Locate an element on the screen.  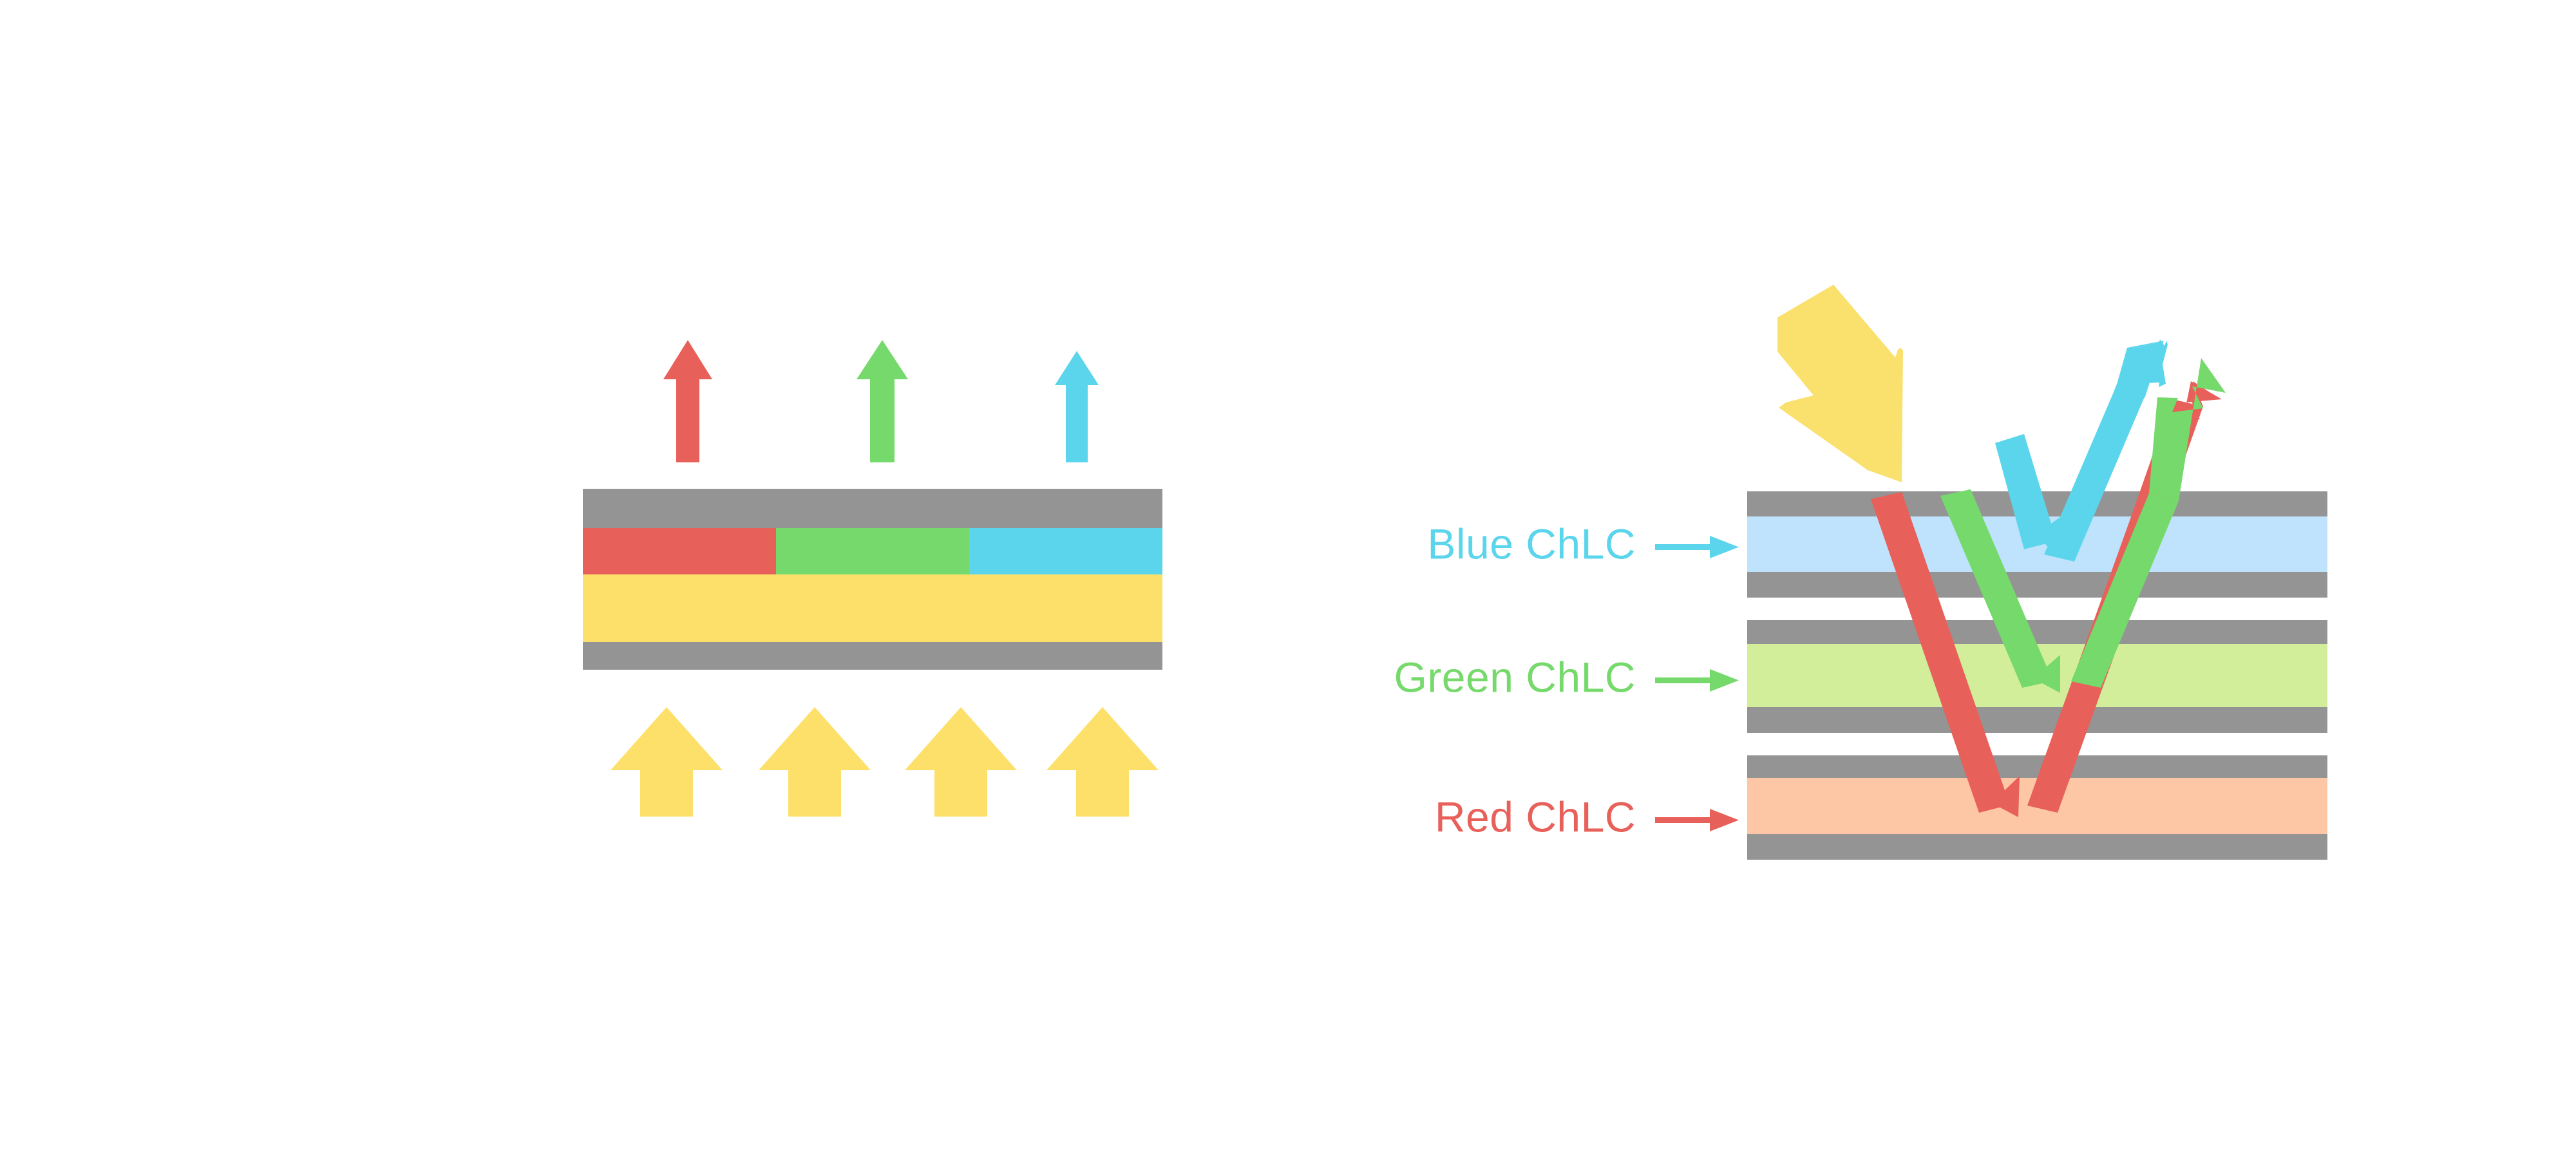
green-ray-in-arrow is located at coordinates (2000, 591).